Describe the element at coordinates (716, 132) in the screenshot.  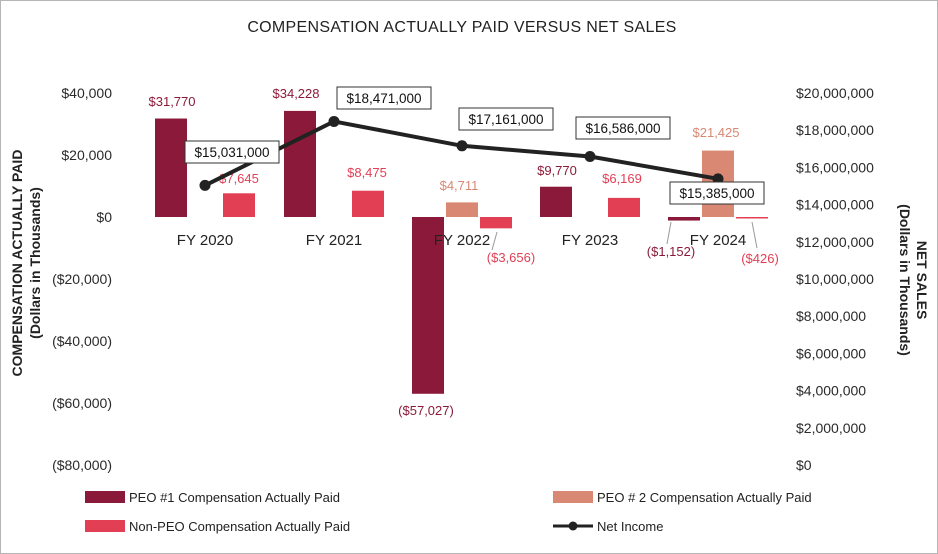
I see `bar-data-label: $21,425` at that location.